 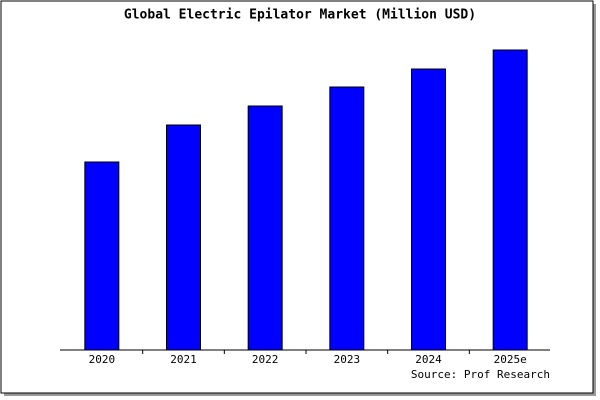 What do you see at coordinates (428, 359) in the screenshot?
I see `x-tick-label: 2024` at bounding box center [428, 359].